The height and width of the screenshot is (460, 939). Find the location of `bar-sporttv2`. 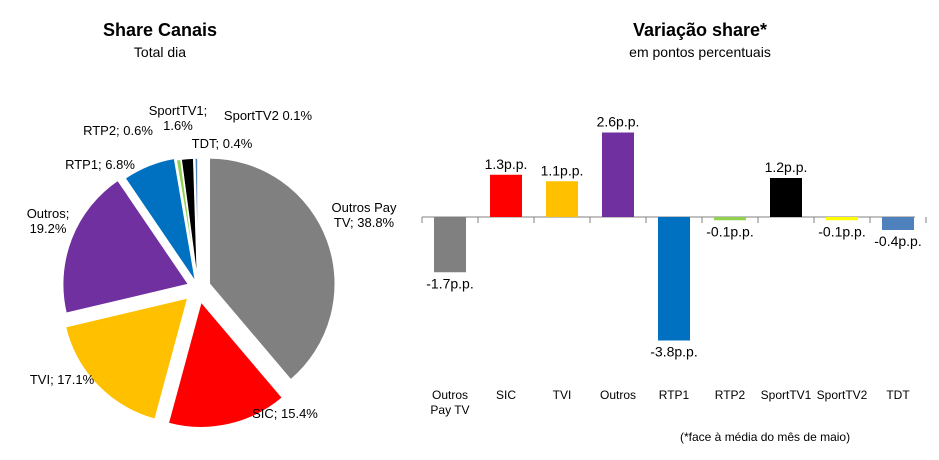

bar-sporttv2 is located at coordinates (842, 219).